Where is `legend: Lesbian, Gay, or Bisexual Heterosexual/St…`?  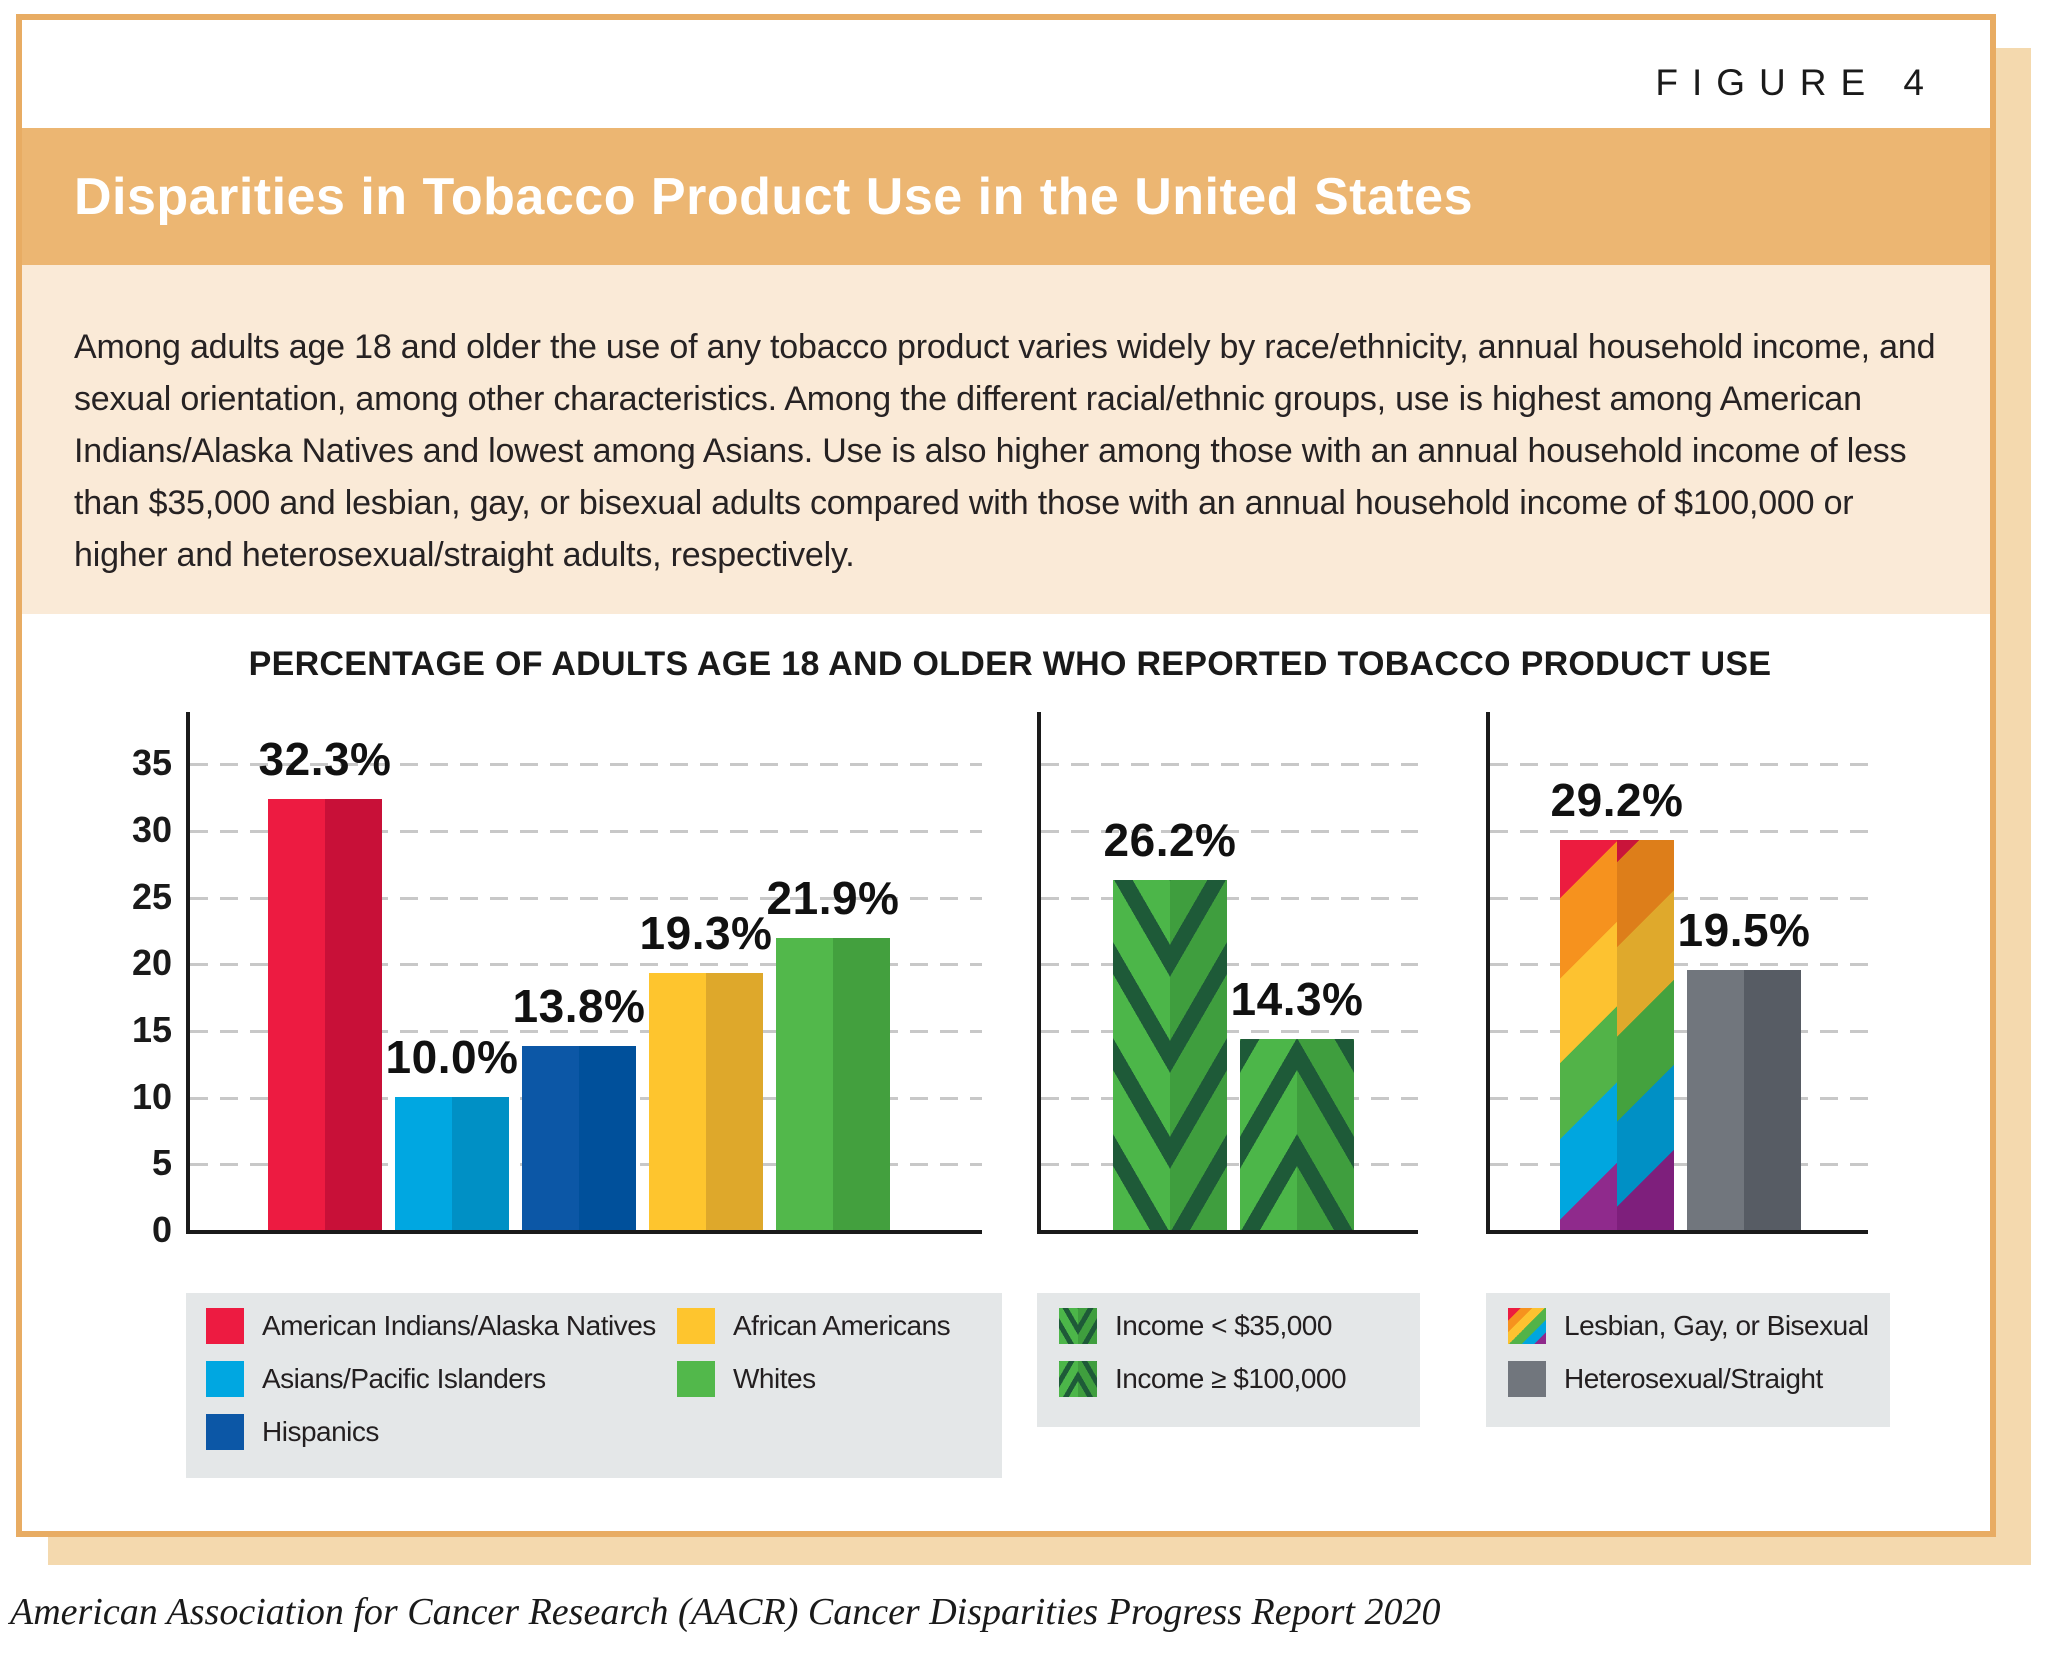 legend: Lesbian, Gay, or Bisexual Heterosexual/St… is located at coordinates (1688, 1360).